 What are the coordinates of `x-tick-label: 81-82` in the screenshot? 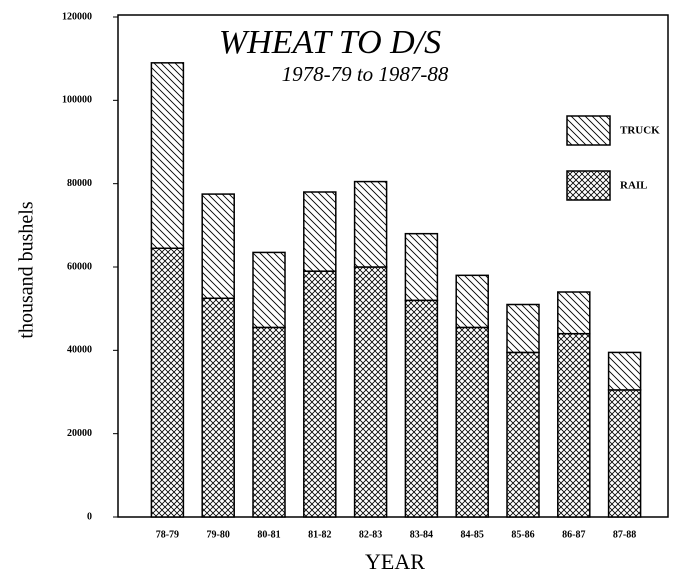 It's located at (319, 534).